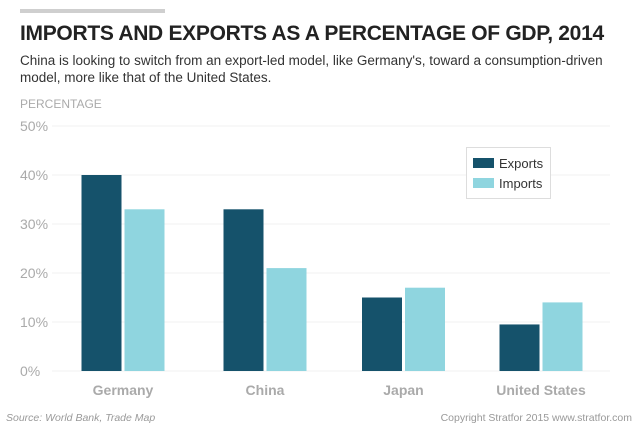 This screenshot has height=429, width=640. What do you see at coordinates (519, 347) in the screenshot?
I see `bar-exports-united-states` at bounding box center [519, 347].